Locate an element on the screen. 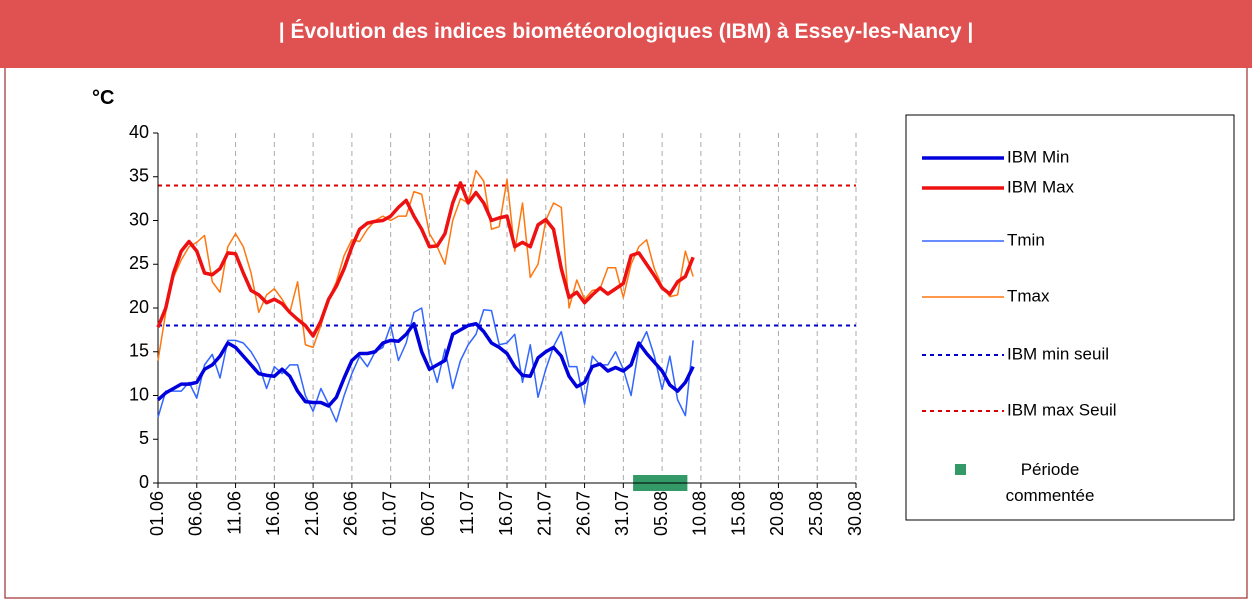  y-tick-label: 25 is located at coordinates (139, 263).